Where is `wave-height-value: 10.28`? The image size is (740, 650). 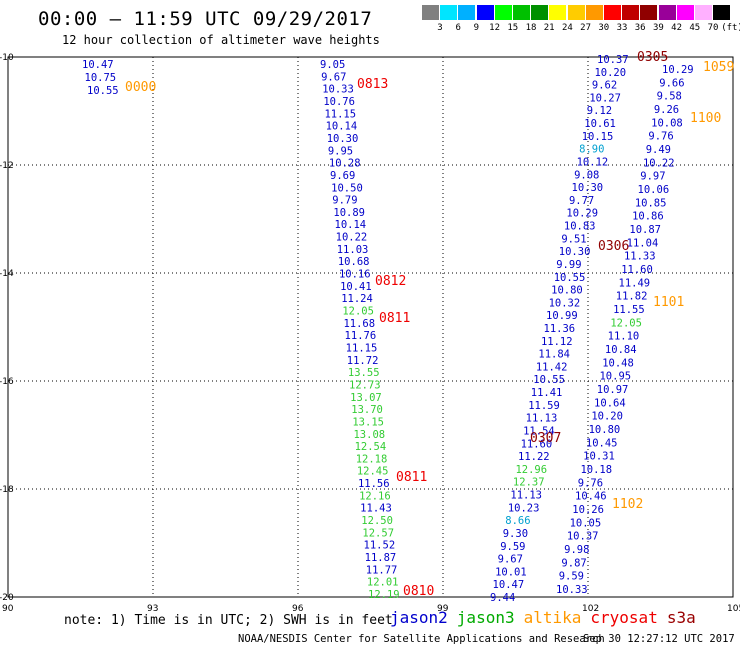
wave-height-value: 10.28 is located at coordinates (345, 164).